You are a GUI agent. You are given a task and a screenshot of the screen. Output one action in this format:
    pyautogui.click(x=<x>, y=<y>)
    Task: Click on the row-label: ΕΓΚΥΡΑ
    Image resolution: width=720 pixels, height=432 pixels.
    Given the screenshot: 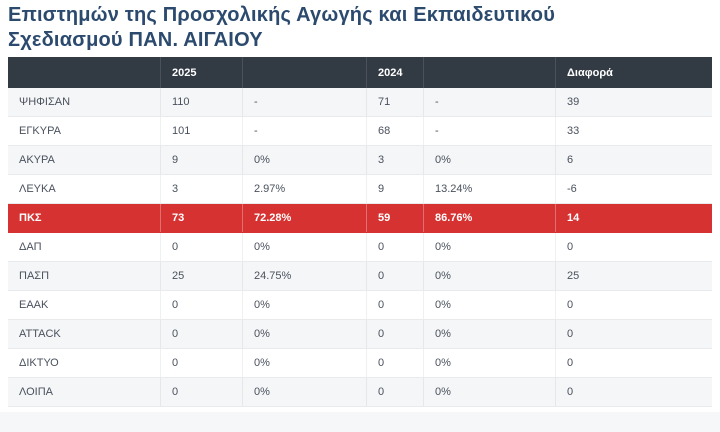 What is the action you would take?
    pyautogui.click(x=40, y=131)
    